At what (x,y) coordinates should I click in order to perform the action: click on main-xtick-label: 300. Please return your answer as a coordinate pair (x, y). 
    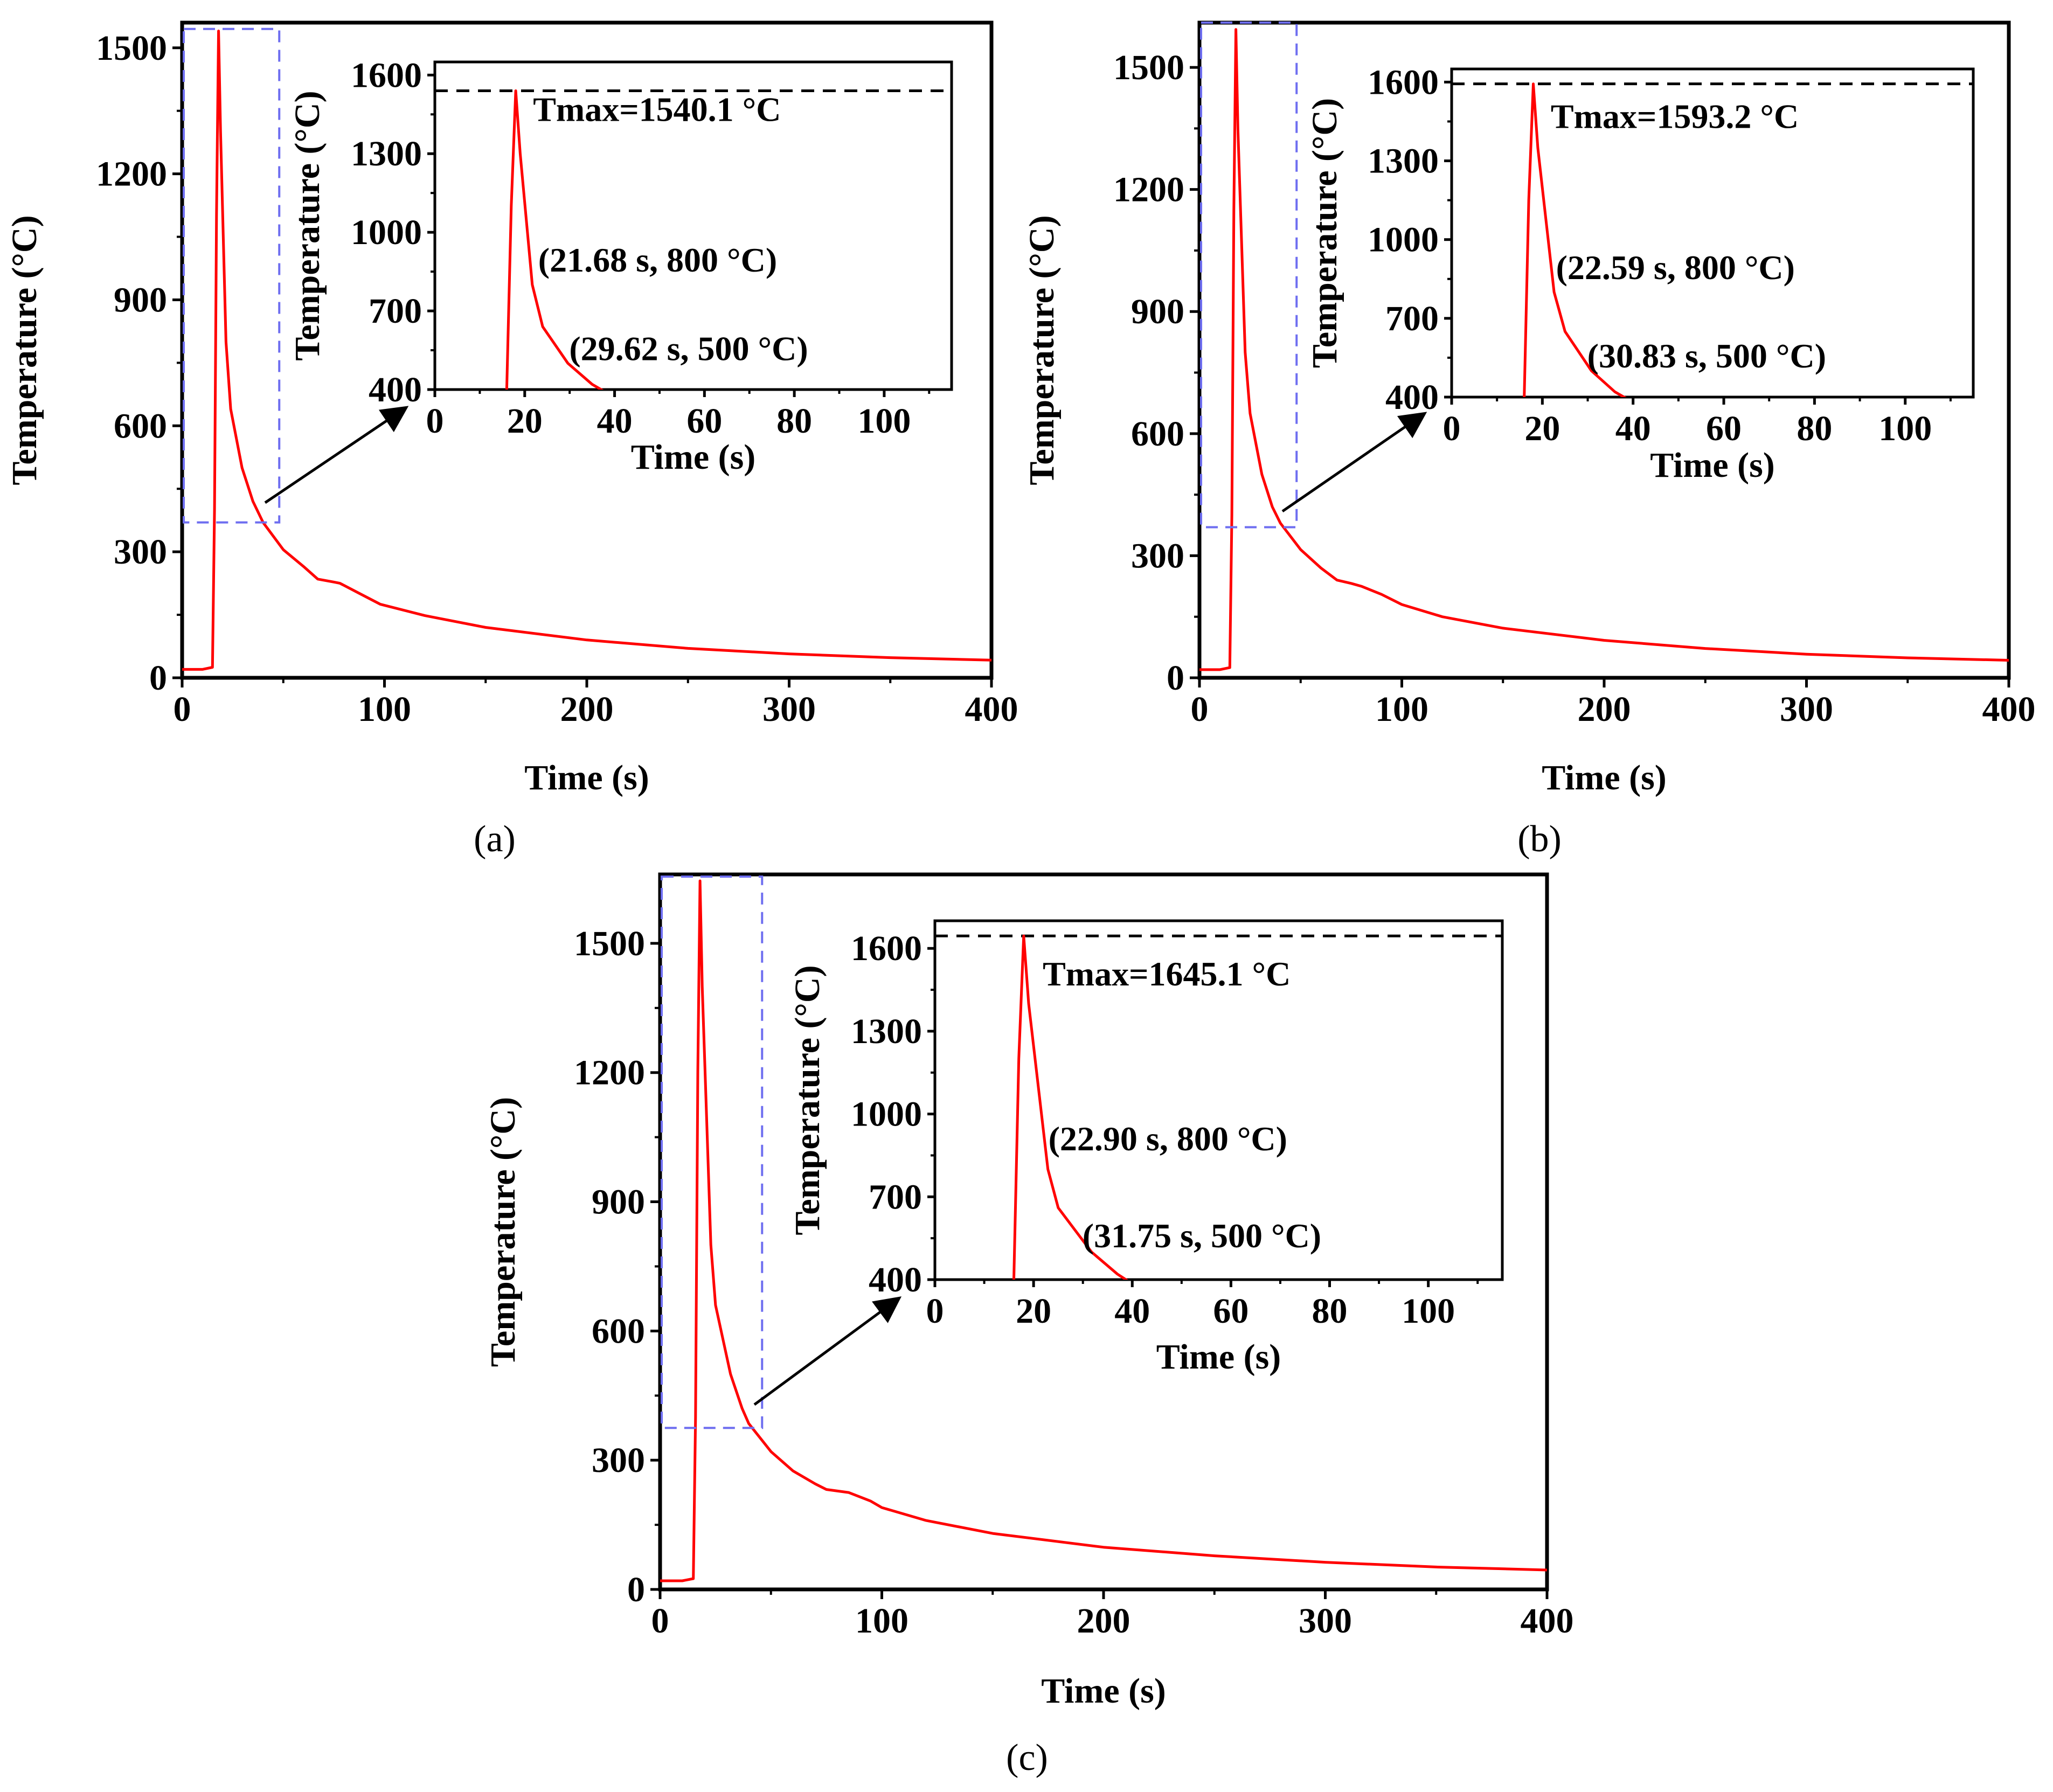
    Looking at the image, I should click on (1806, 710).